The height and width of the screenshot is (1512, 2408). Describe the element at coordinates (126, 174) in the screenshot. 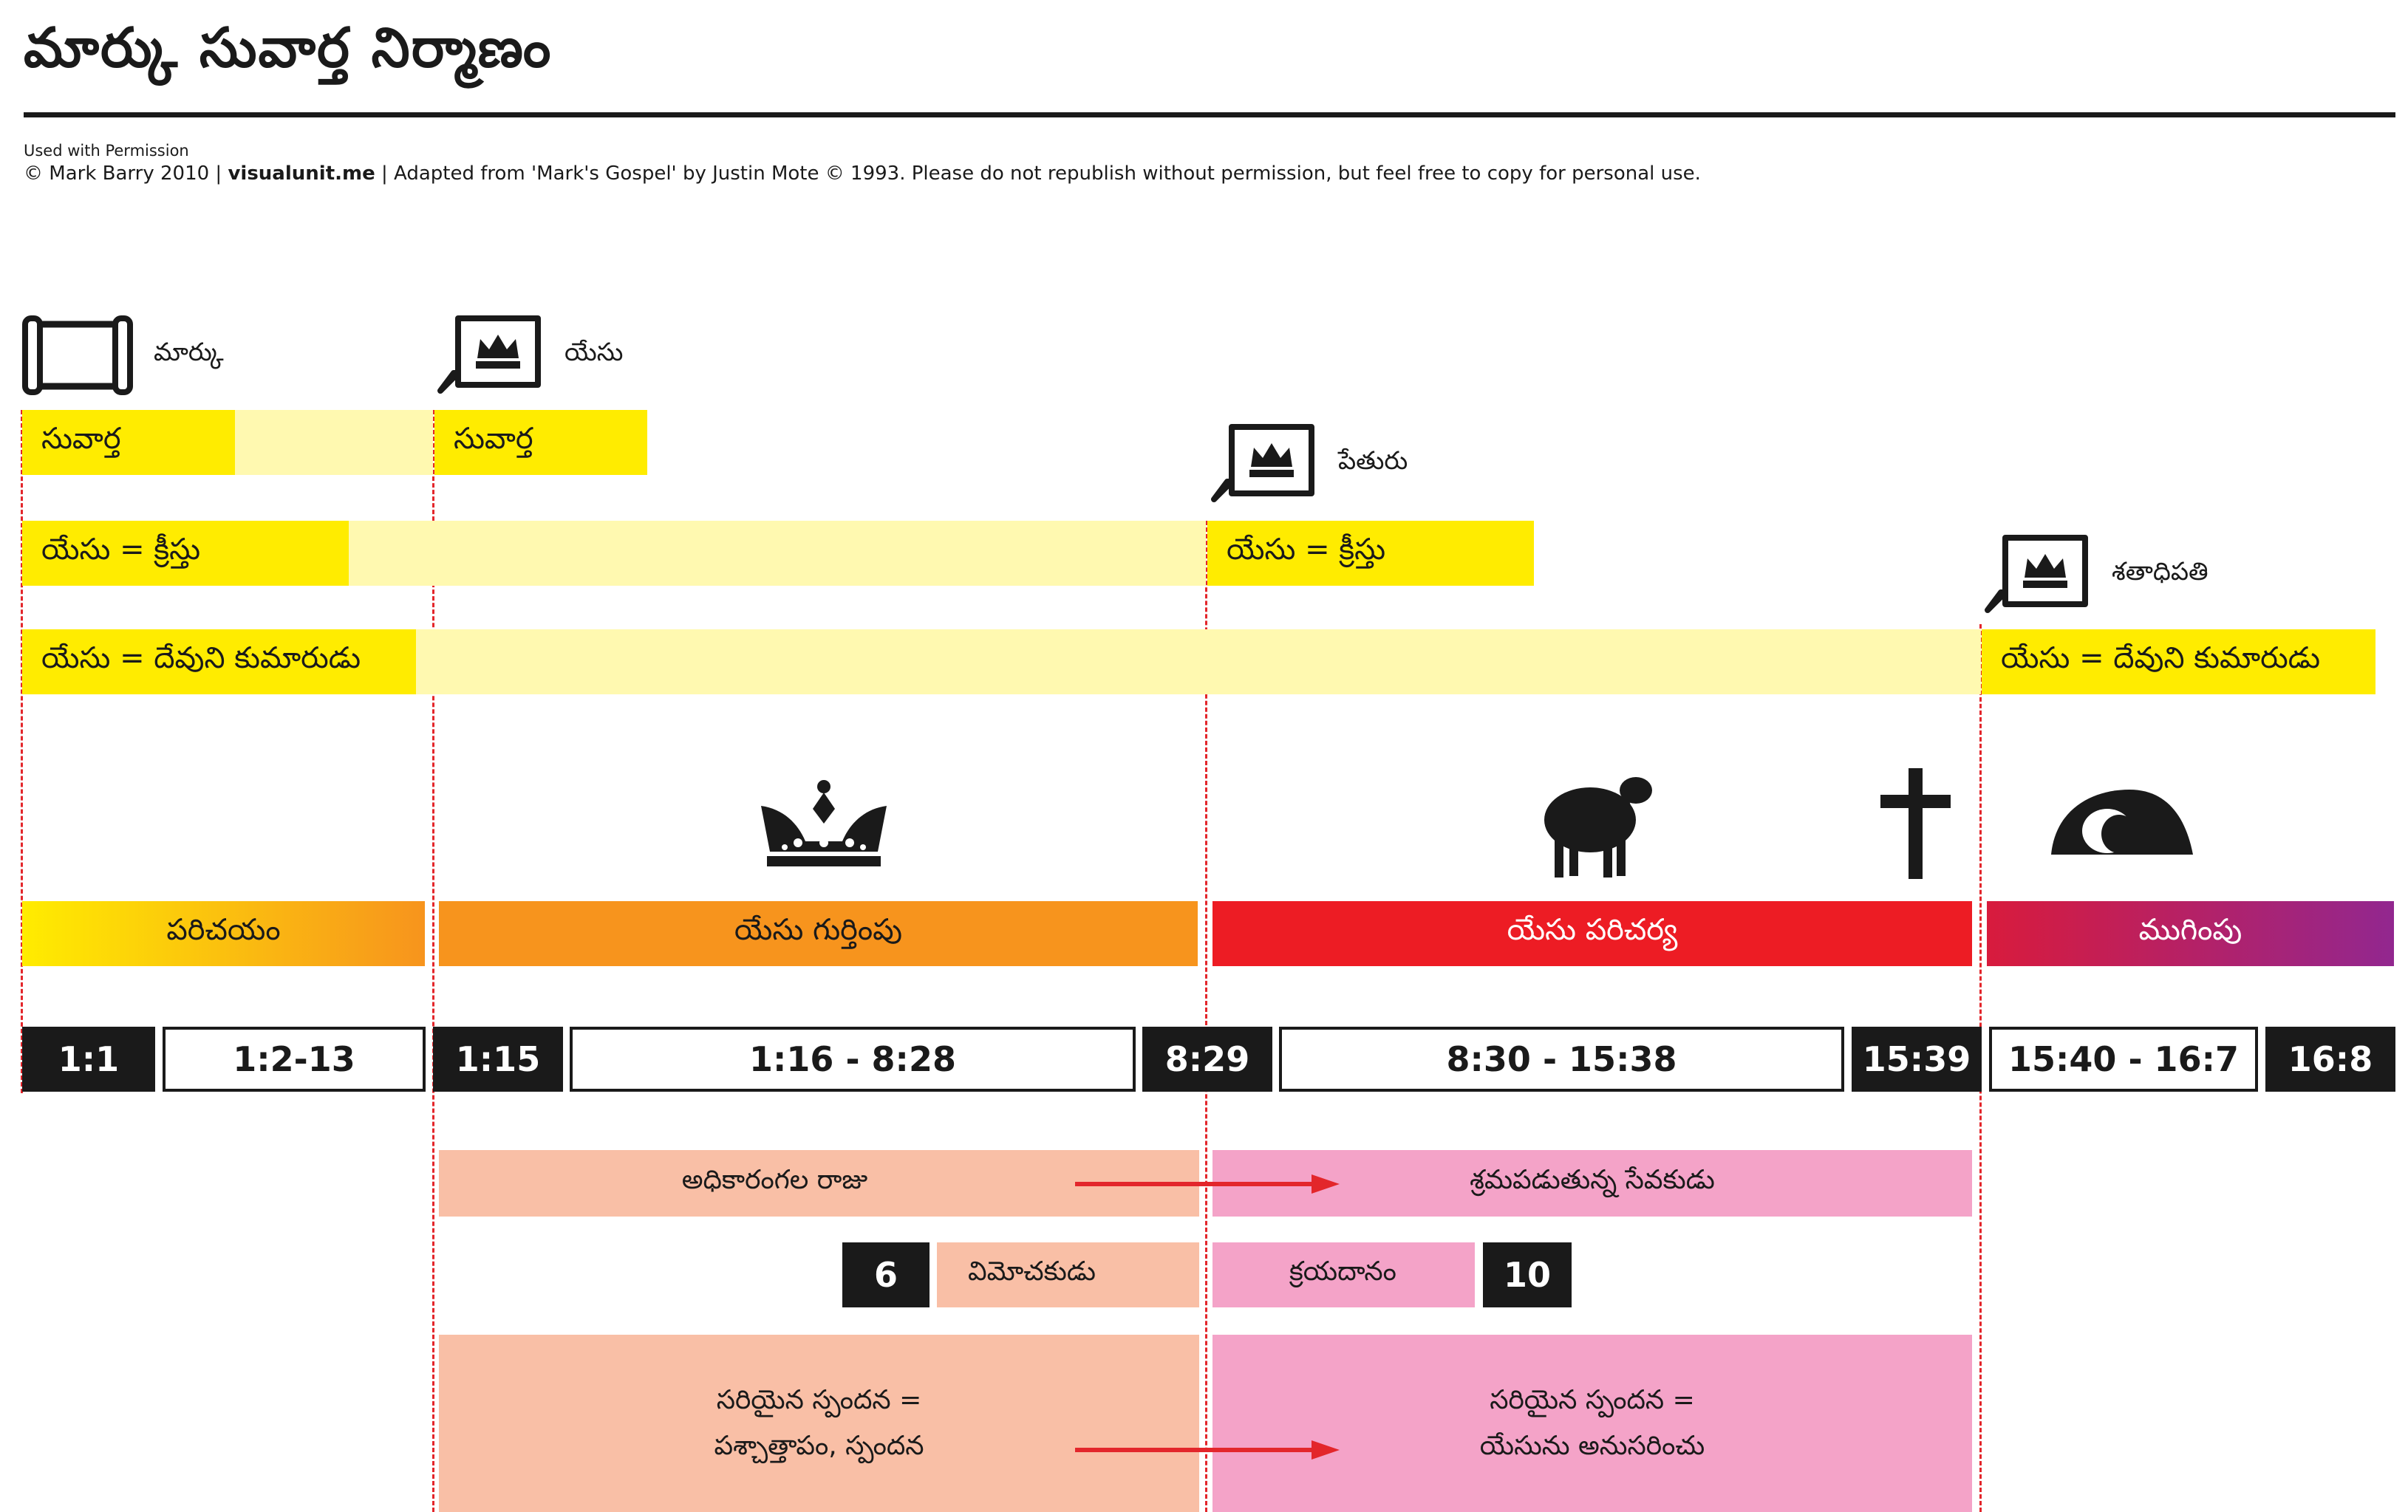

I see `credit-prefix: © Mark Barry 2010 |` at that location.